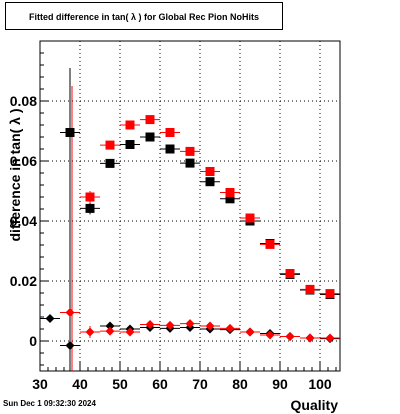 The width and height of the screenshot is (400, 414). Describe the element at coordinates (49, 403) in the screenshot. I see `footer-timestamp: Sun Dec 1 09:32:30 2024` at that location.